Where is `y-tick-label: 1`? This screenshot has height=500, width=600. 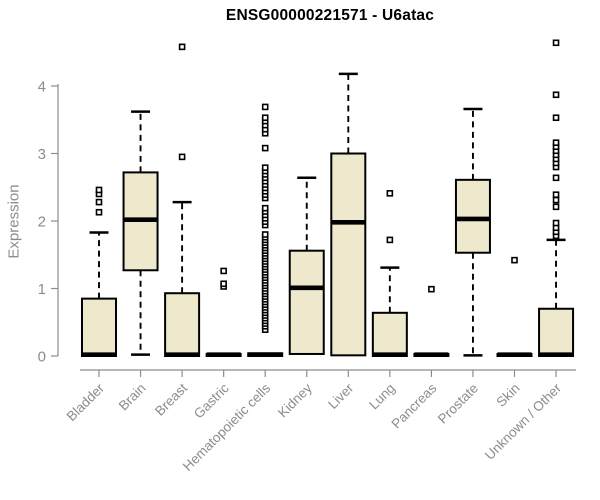
y-tick-label: 1 is located at coordinates (42, 289).